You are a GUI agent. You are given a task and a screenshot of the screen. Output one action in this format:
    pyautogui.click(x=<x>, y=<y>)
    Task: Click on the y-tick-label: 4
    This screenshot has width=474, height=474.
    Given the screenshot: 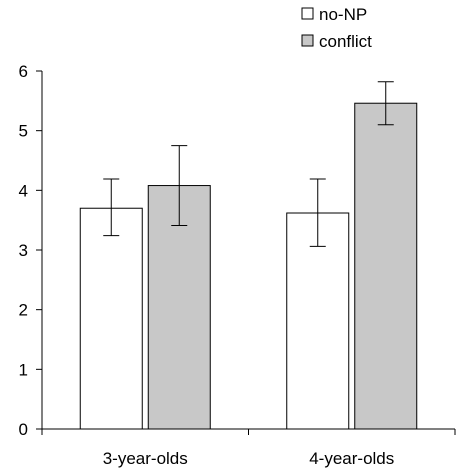 What is the action you would take?
    pyautogui.click(x=23, y=190)
    